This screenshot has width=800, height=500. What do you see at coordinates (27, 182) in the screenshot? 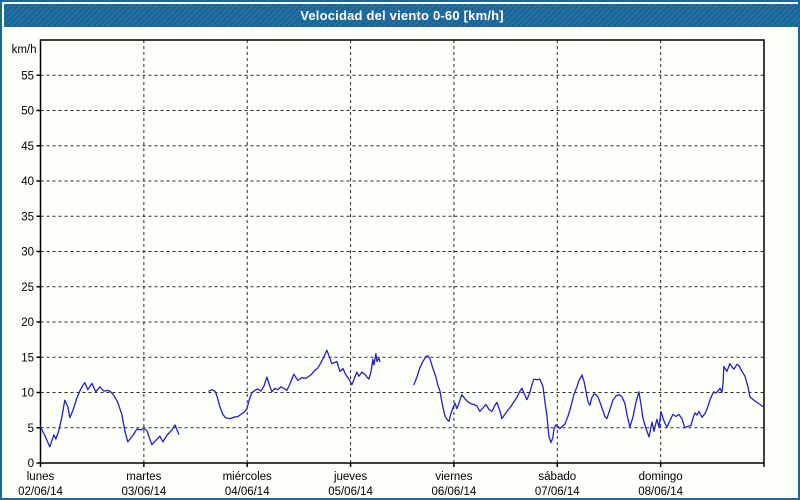
I see `svg-text: 40` at bounding box center [27, 182].